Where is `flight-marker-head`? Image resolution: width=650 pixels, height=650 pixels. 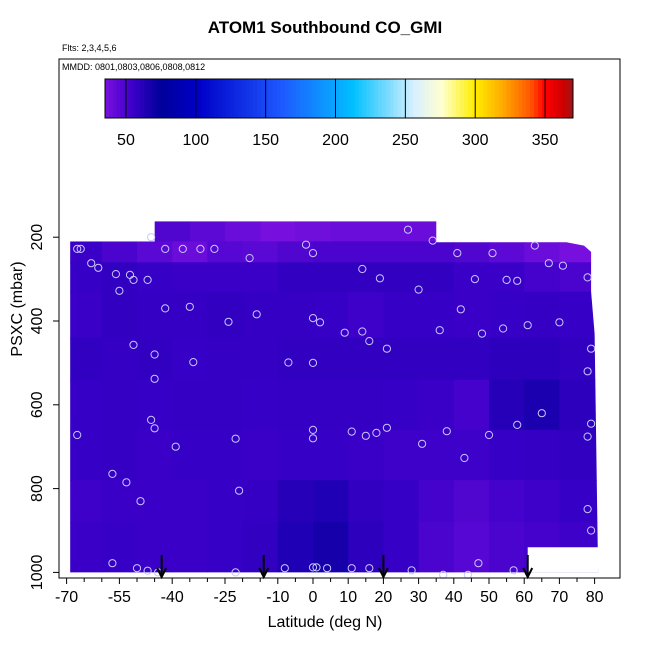
flight-marker-head is located at coordinates (162, 573).